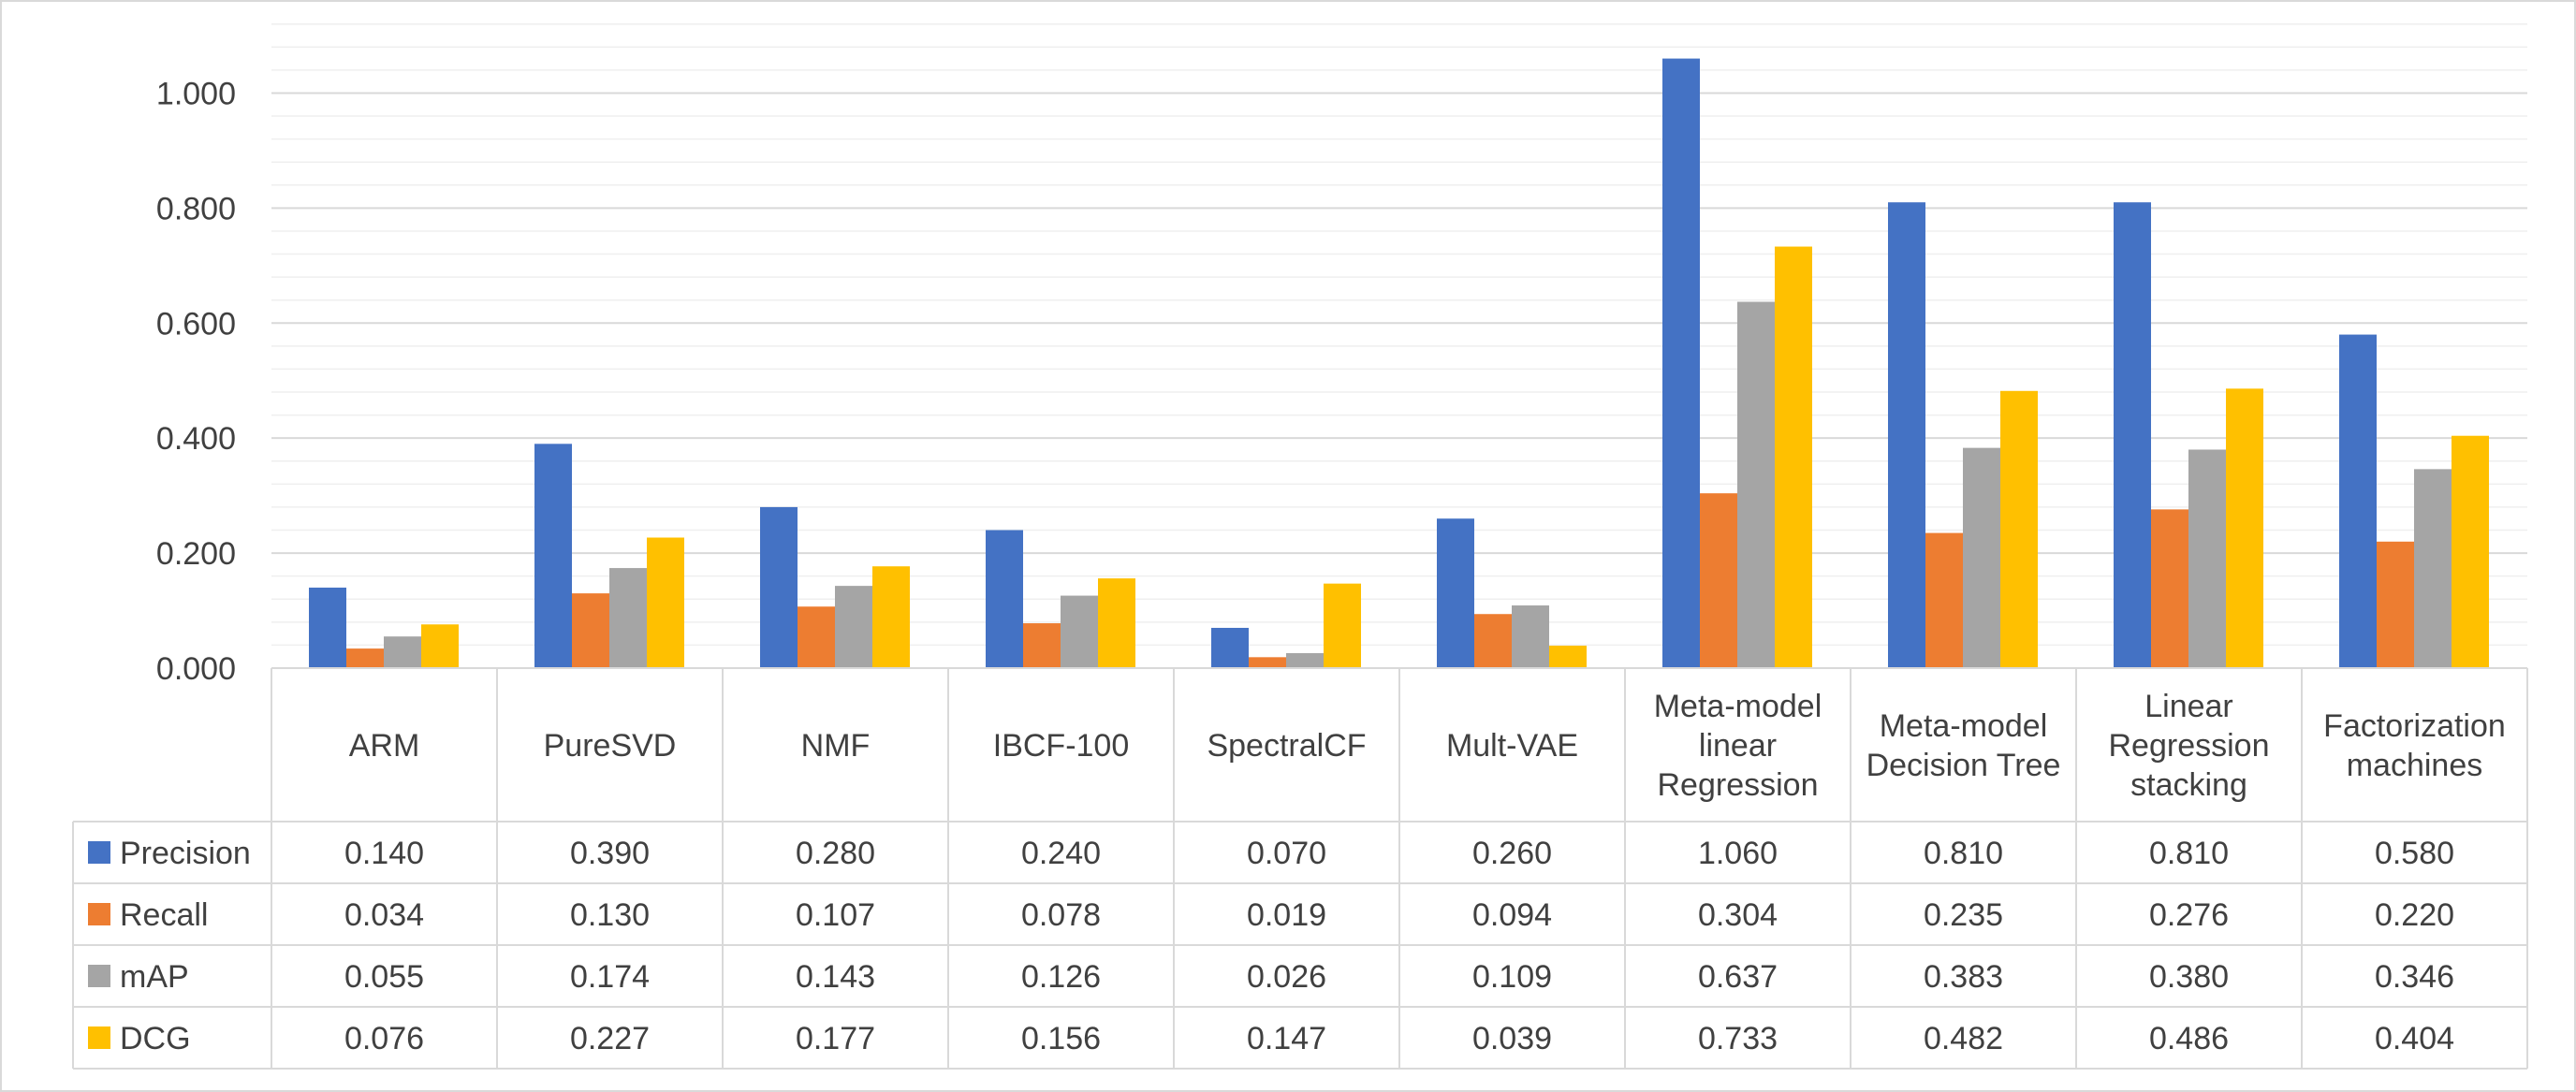 Image resolution: width=2576 pixels, height=1092 pixels. What do you see at coordinates (610, 915) in the screenshot?
I see `data-cell-recall: 0.130` at bounding box center [610, 915].